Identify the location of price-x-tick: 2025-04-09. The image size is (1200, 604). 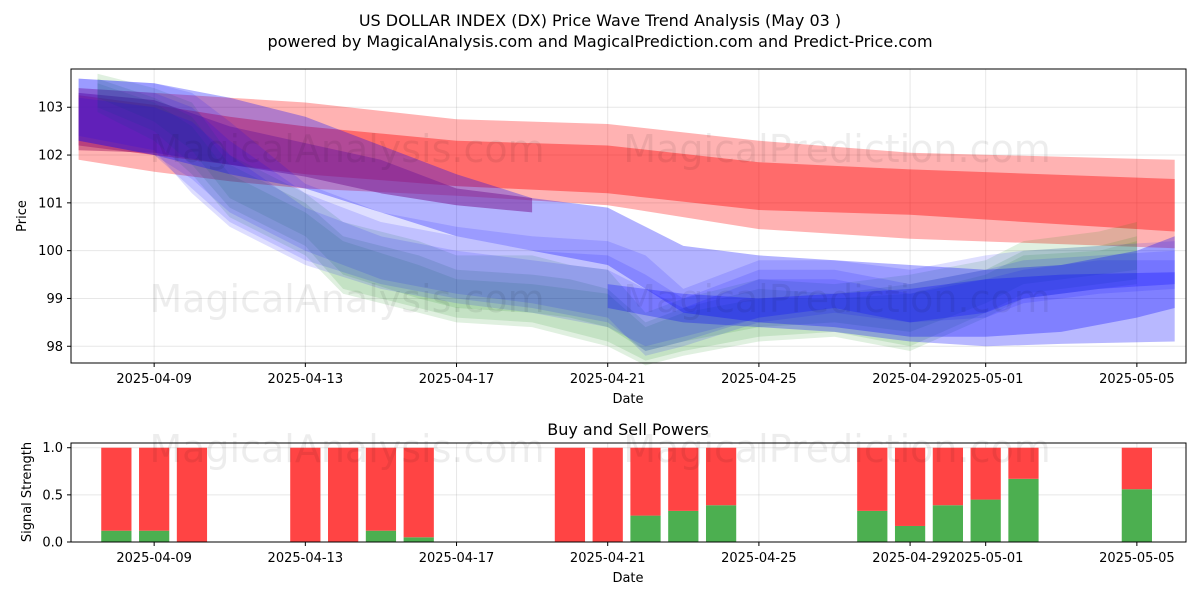
(154, 375).